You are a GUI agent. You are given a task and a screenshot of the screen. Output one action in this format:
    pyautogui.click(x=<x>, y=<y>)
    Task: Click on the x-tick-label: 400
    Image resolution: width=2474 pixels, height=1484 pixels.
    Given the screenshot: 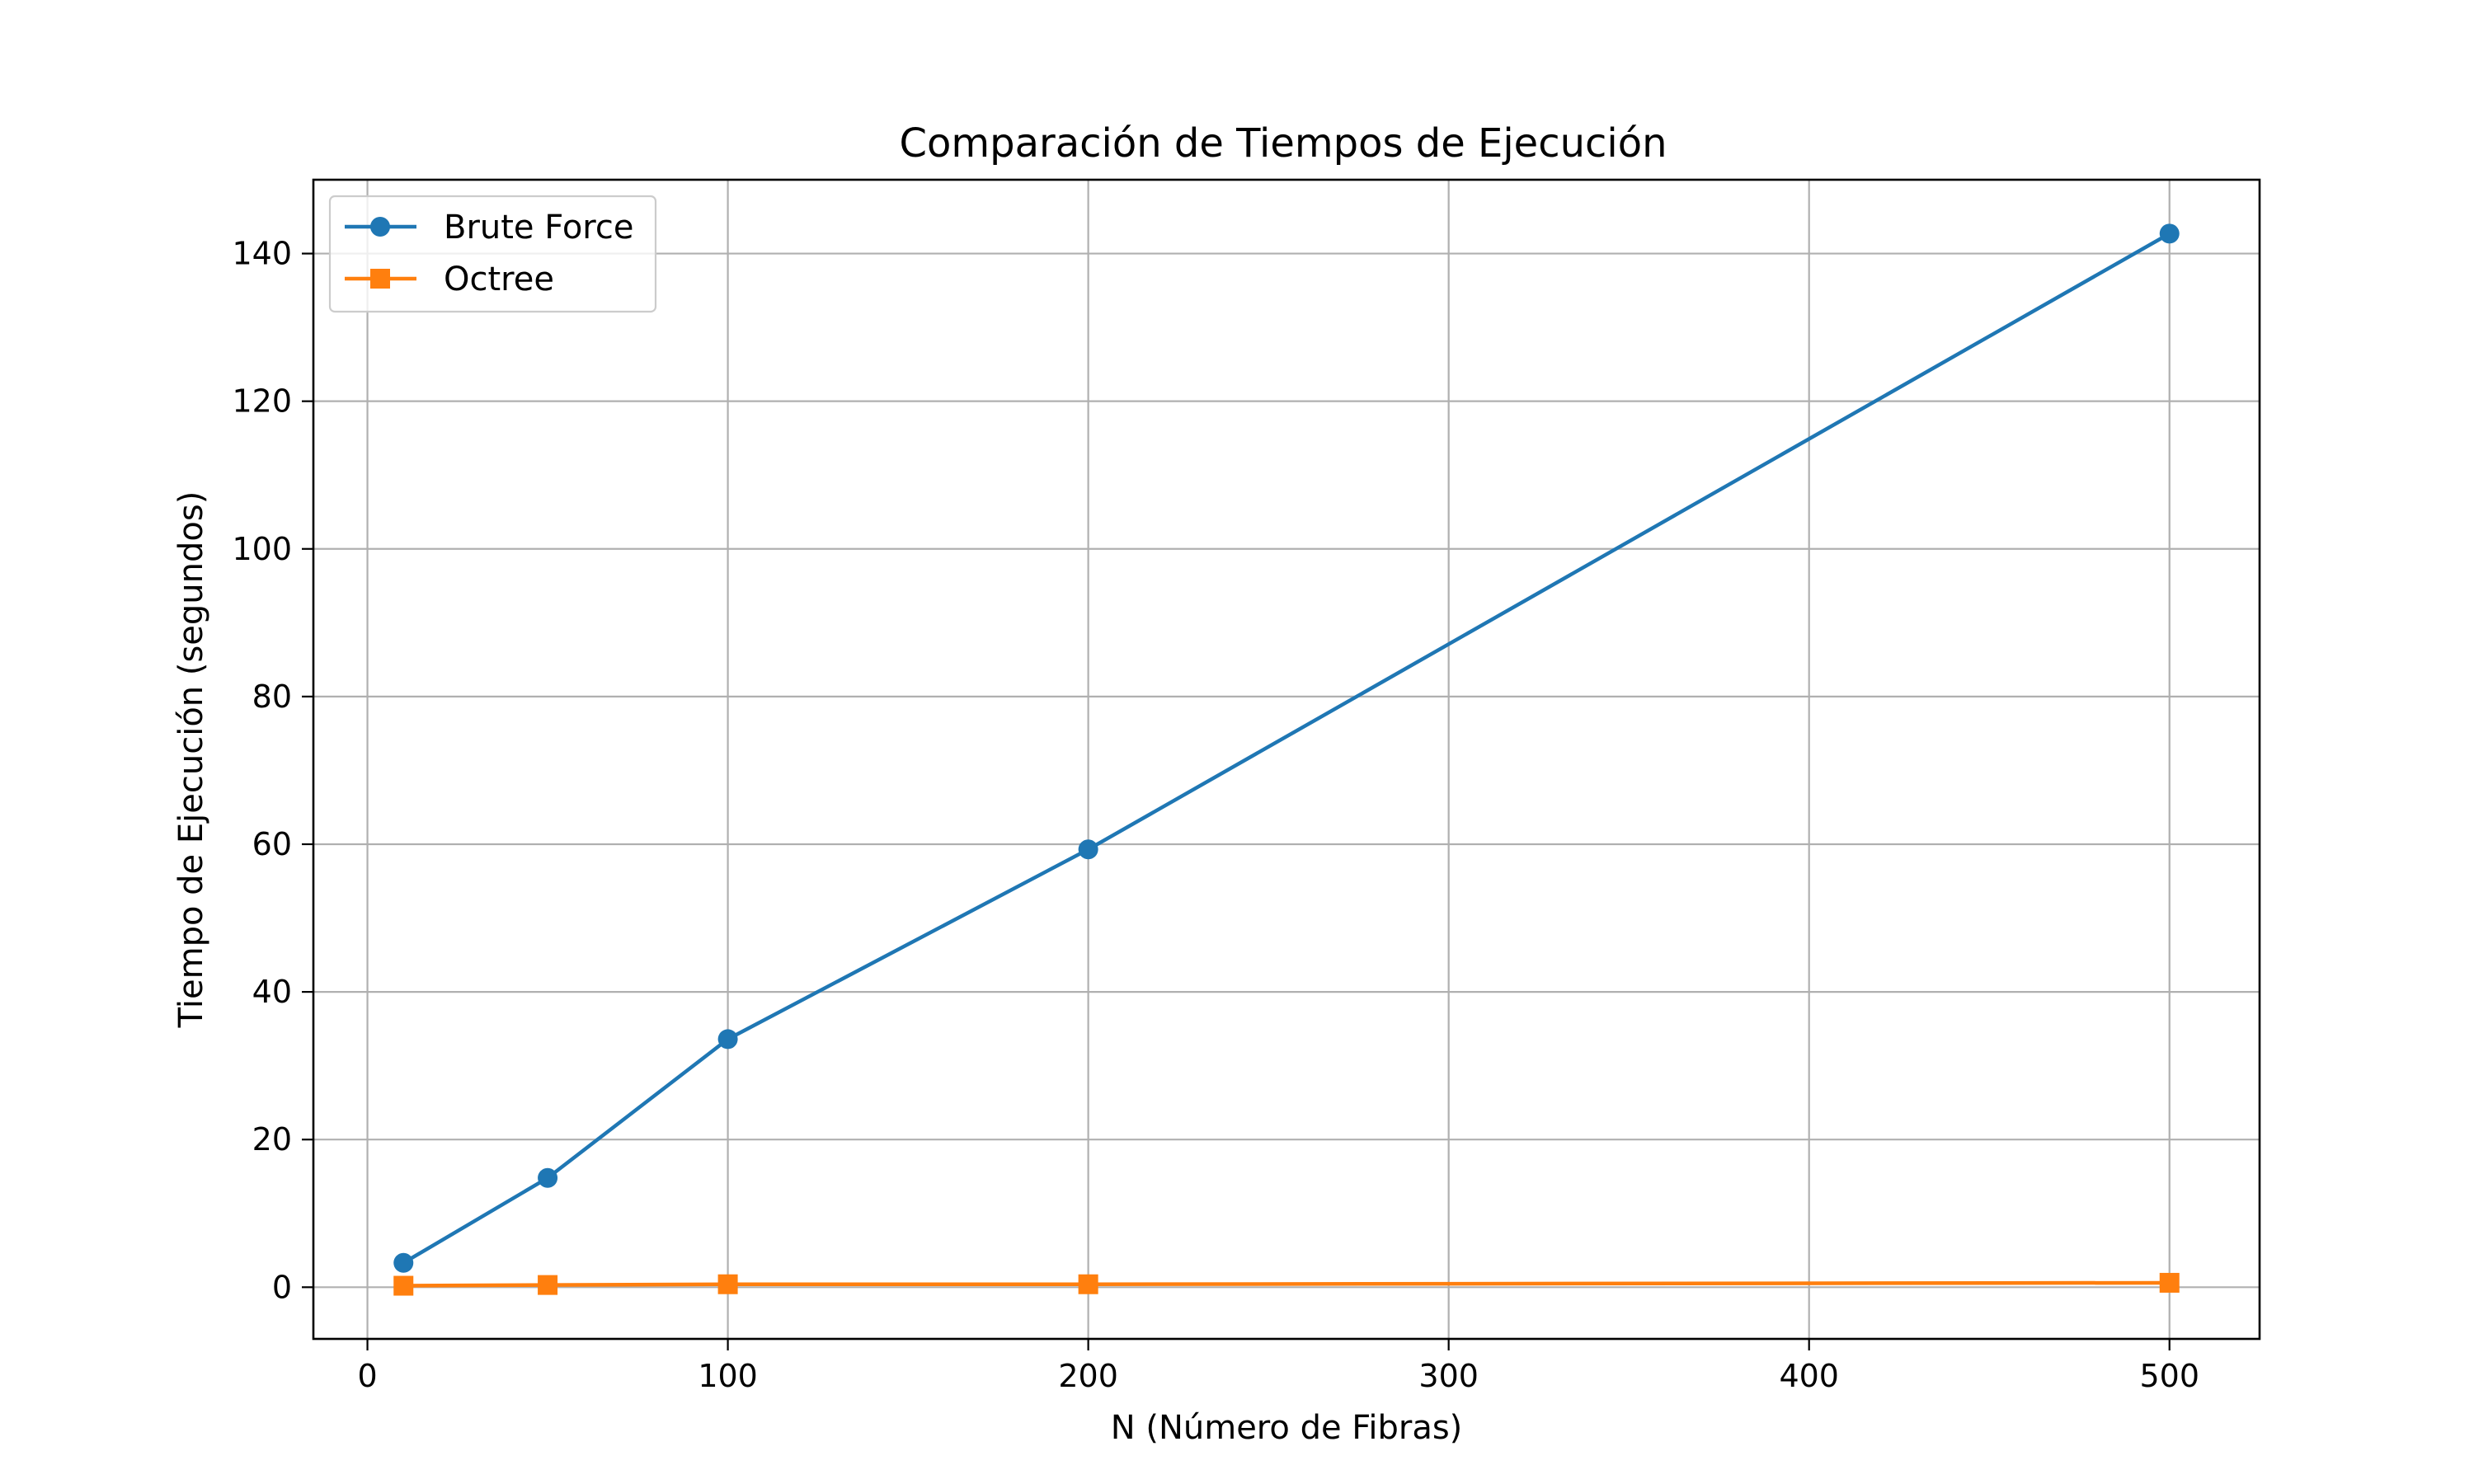 What is the action you would take?
    pyautogui.click(x=1809, y=1376)
    